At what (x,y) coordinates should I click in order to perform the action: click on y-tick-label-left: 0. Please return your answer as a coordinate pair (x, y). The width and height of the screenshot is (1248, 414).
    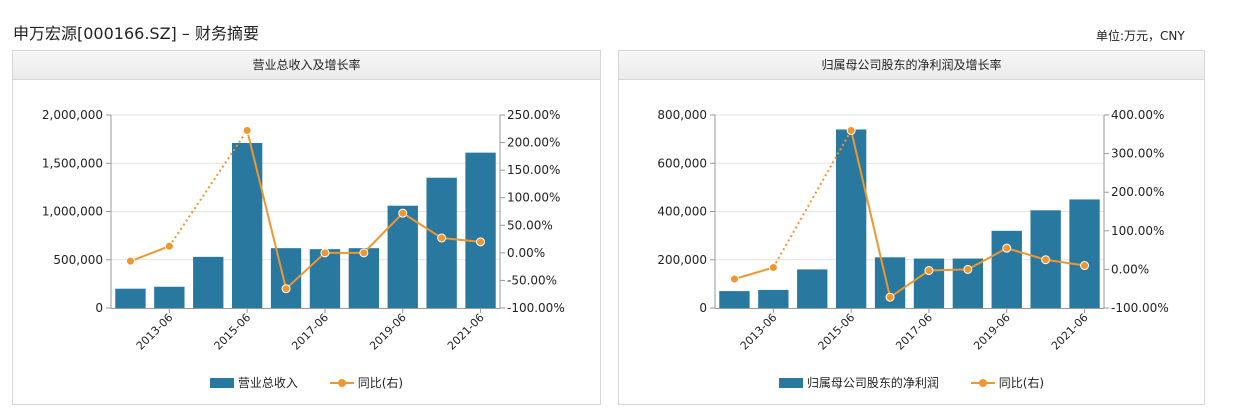
    Looking at the image, I should click on (703, 308).